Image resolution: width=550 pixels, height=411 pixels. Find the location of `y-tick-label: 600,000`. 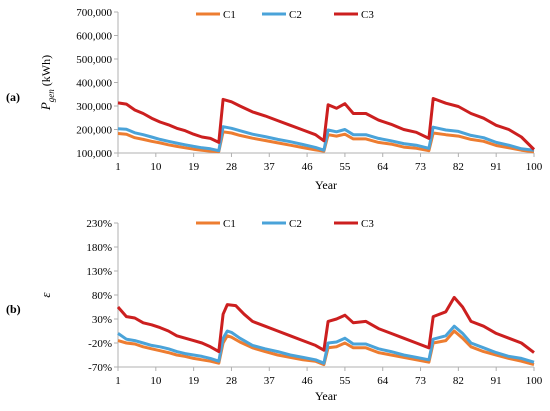

y-tick-label: 600,000 is located at coordinates (94, 37).